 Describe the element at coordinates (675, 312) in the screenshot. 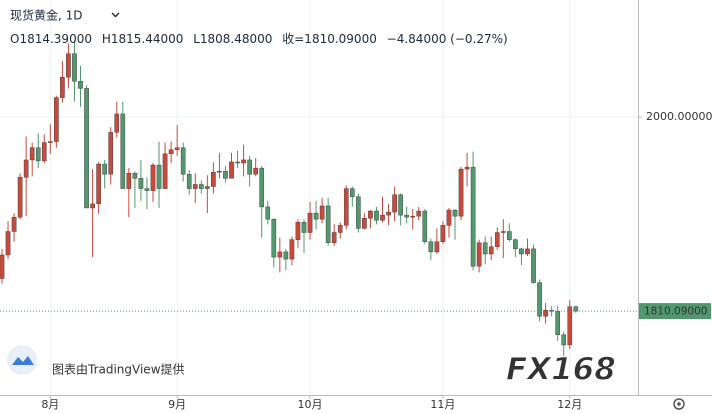

I see `last-price-label: 1810.09000` at that location.